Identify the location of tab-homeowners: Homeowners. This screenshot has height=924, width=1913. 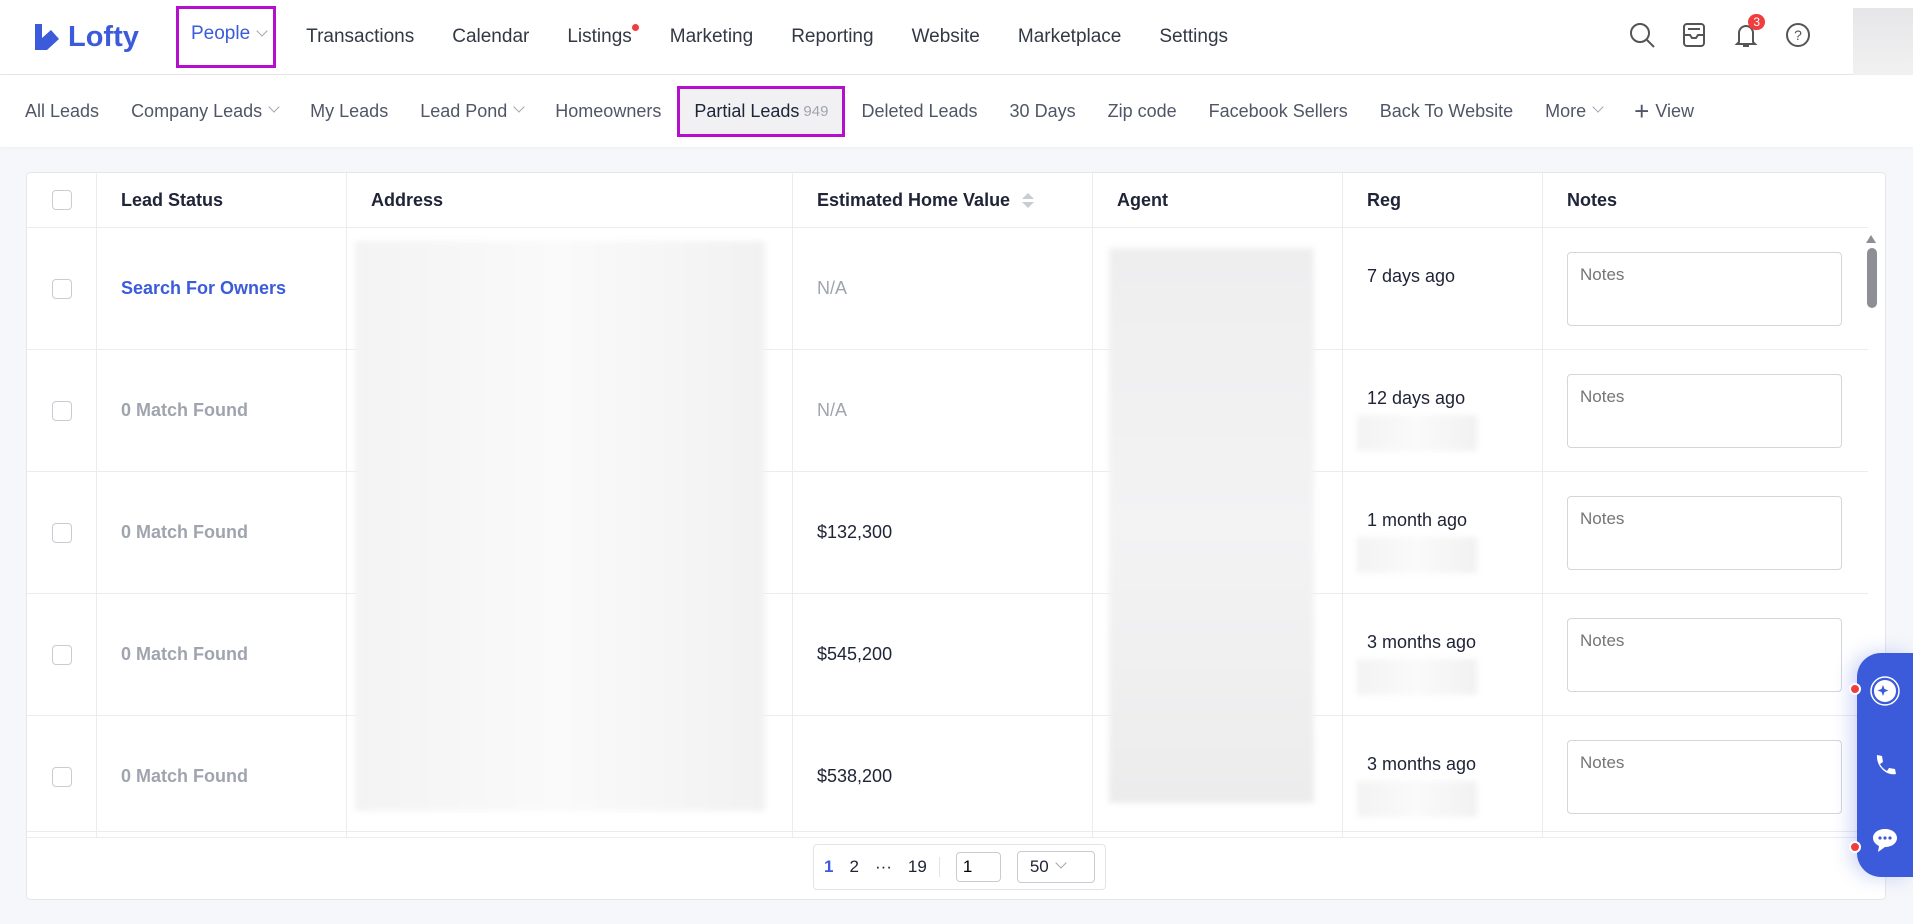
(608, 111).